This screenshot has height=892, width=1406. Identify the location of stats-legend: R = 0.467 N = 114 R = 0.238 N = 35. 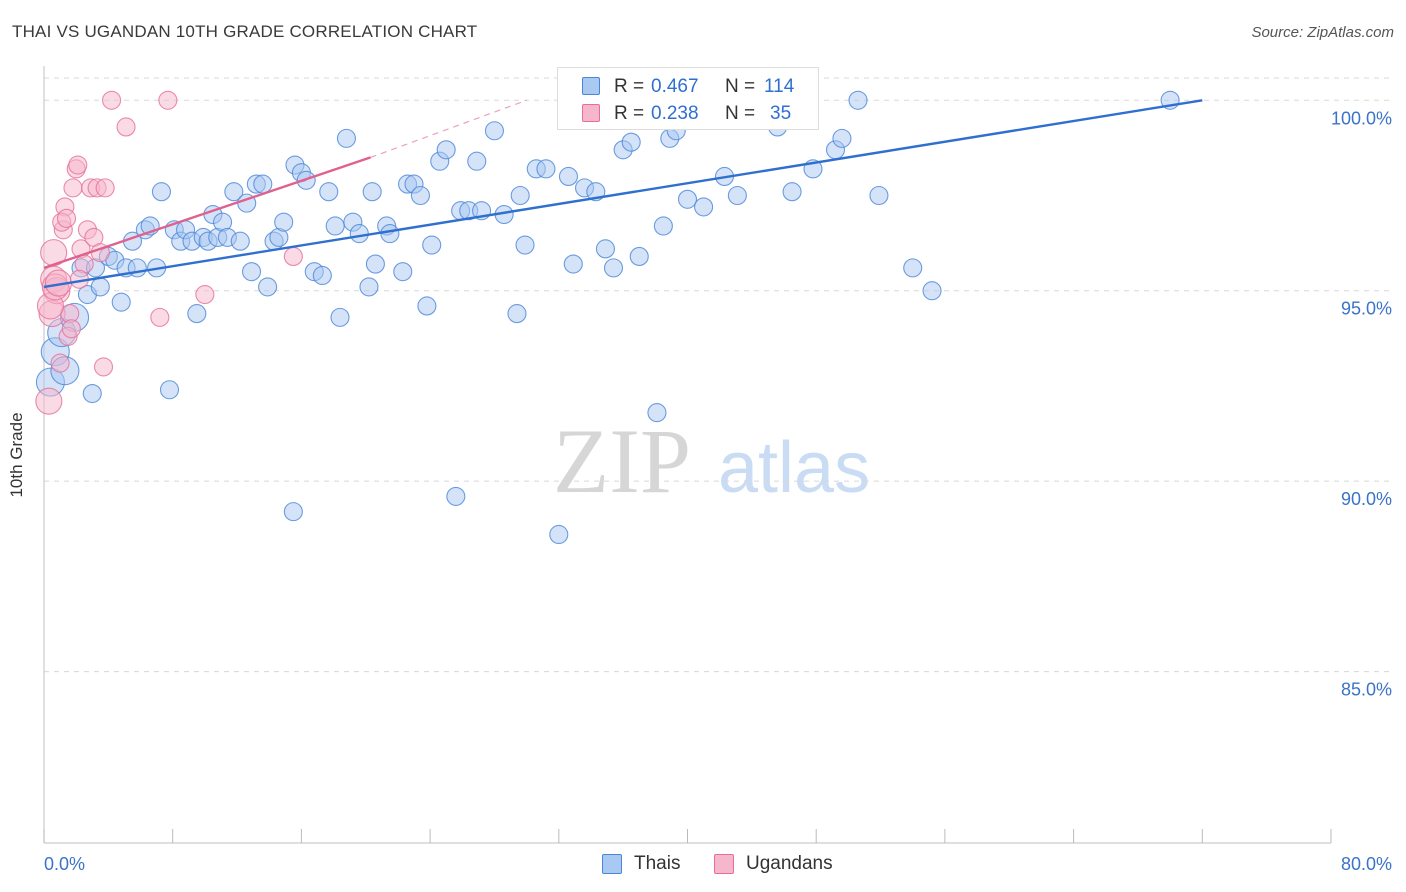
(688, 98).